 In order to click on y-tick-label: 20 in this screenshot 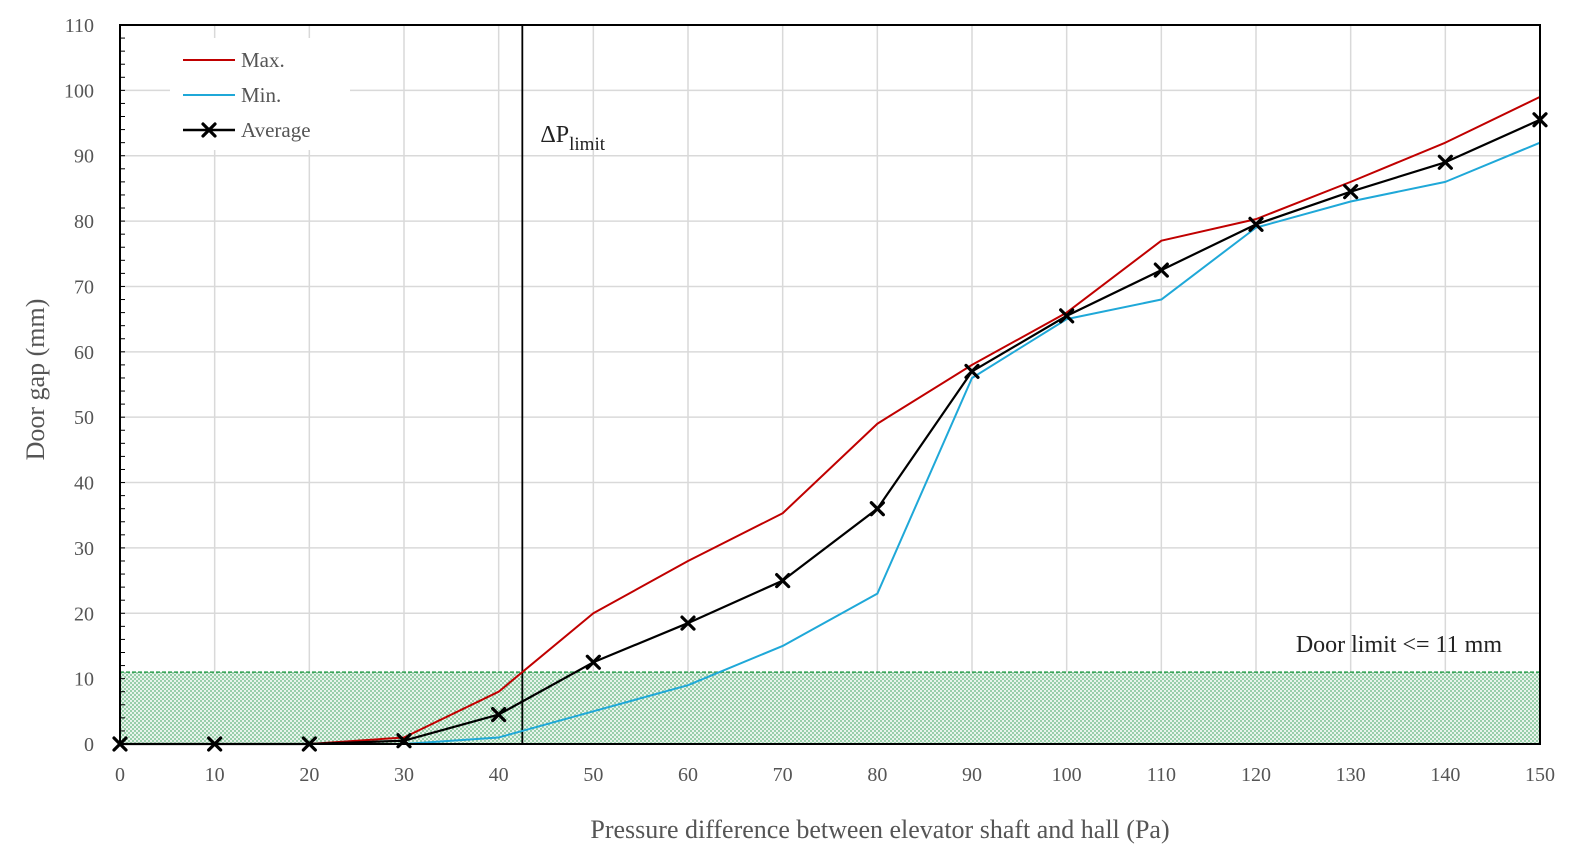, I will do `click(84, 614)`.